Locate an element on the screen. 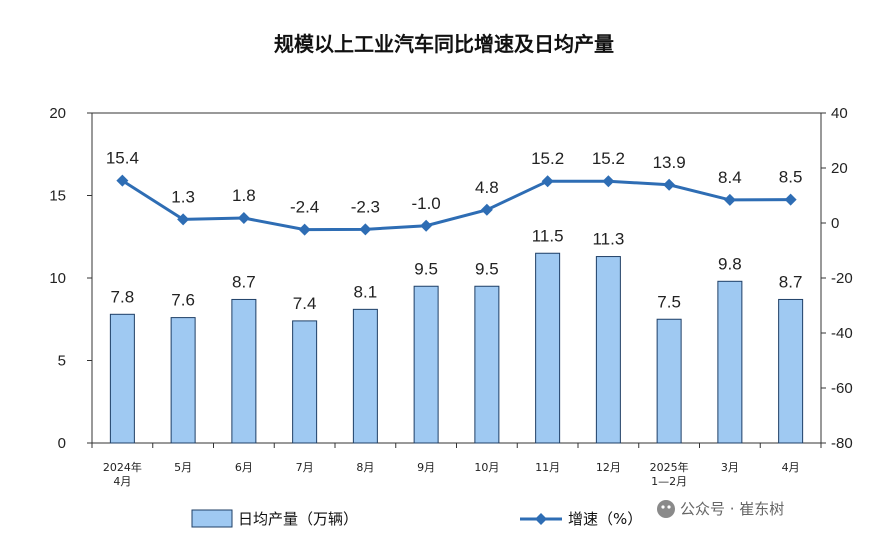 This screenshot has height=542, width=888. line-value-label: 1.8 is located at coordinates (244, 195).